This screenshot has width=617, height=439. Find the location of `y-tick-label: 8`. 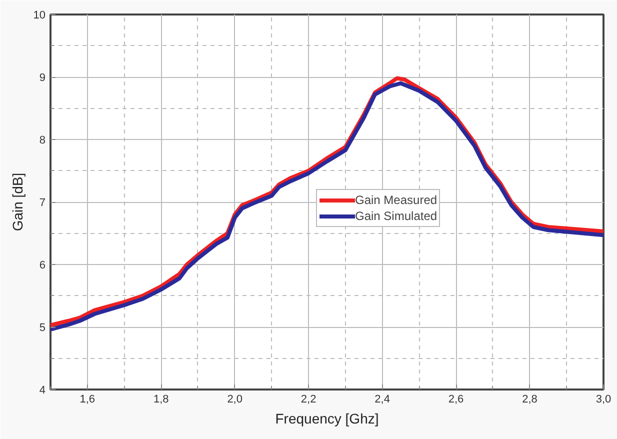

y-tick-label: 8 is located at coordinates (42, 140).